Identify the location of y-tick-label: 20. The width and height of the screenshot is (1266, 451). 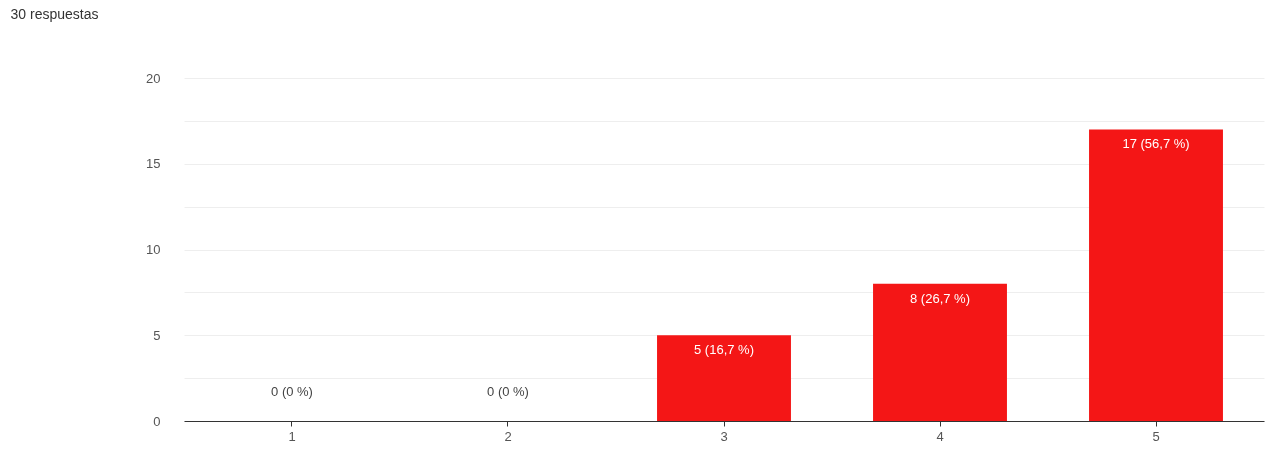
(153, 78).